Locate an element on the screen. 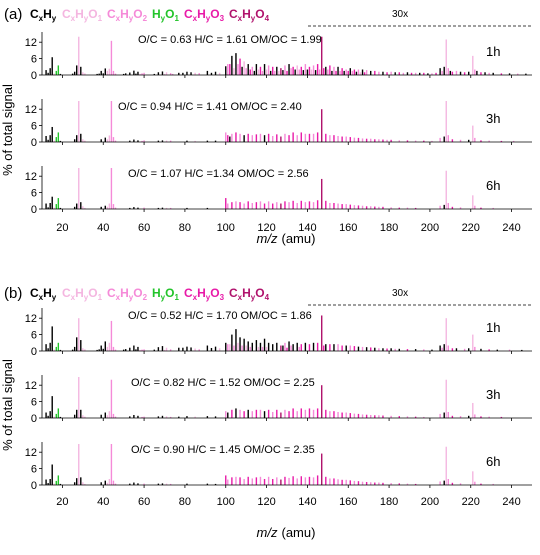 Image resolution: width=540 pixels, height=555 pixels. legend-entry-2: CxHyO2 is located at coordinates (127, 294).